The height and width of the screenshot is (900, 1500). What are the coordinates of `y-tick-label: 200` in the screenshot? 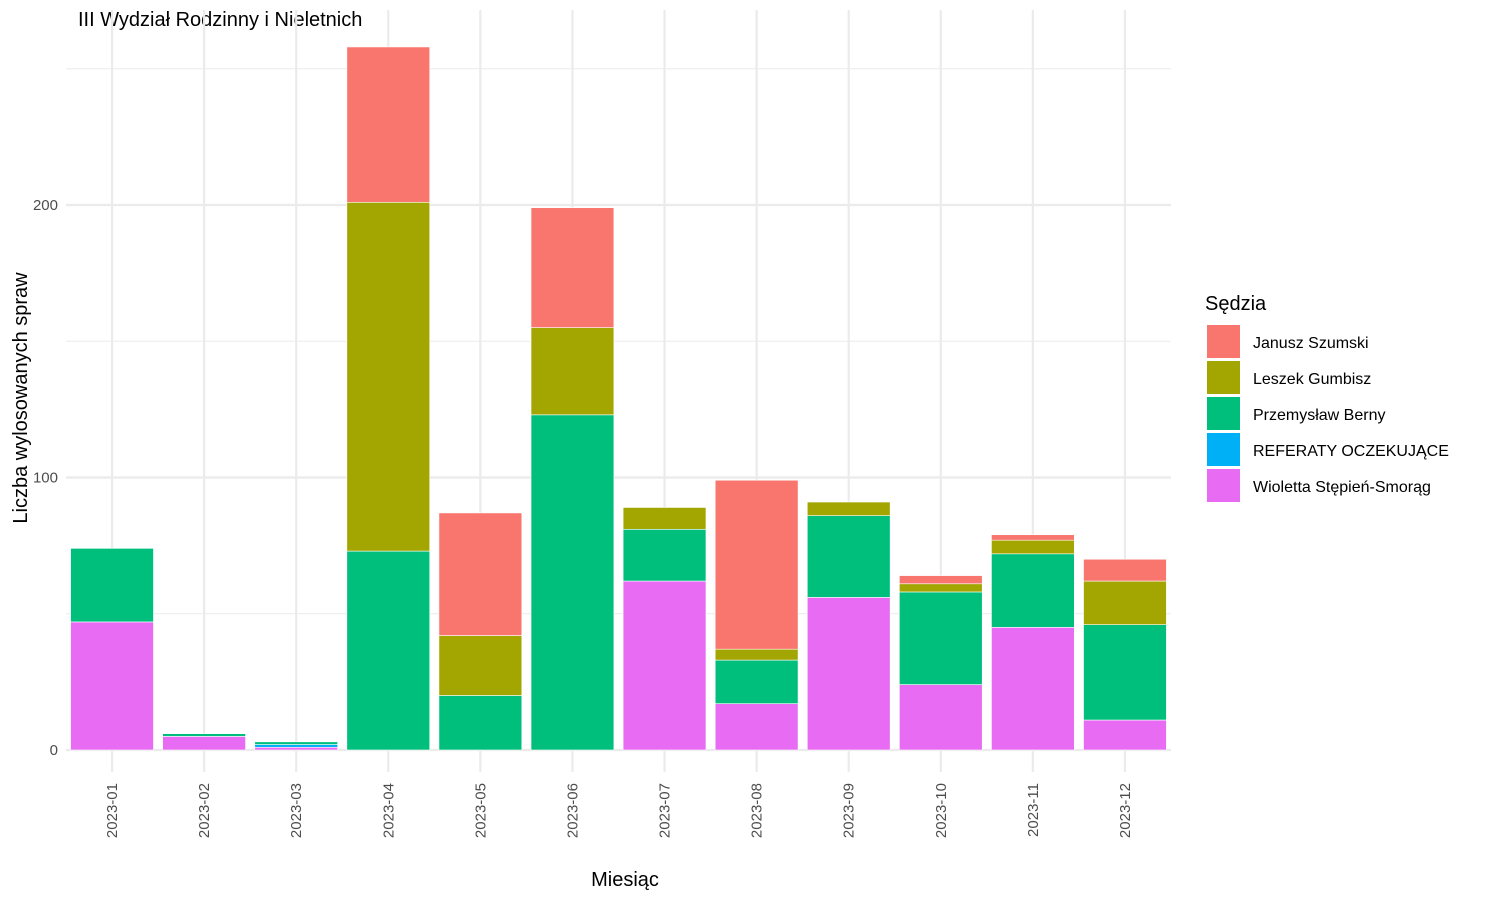 It's located at (45, 205).